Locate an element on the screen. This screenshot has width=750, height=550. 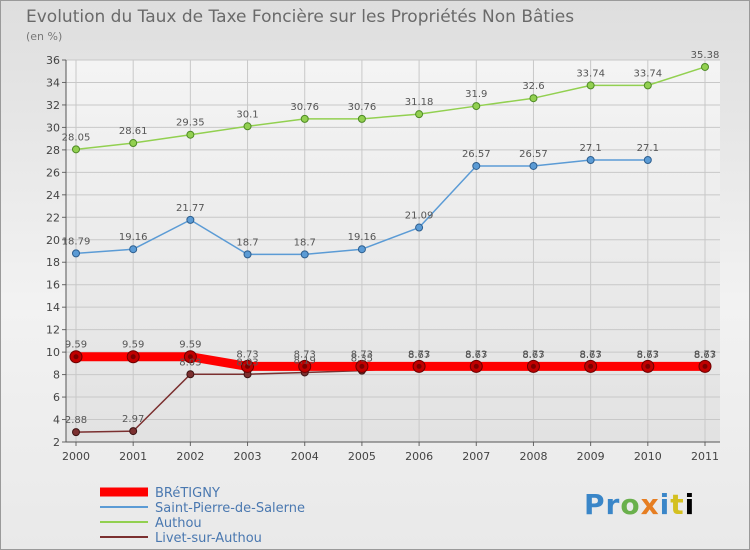
y-tick-label: 6 is located at coordinates (56, 397).